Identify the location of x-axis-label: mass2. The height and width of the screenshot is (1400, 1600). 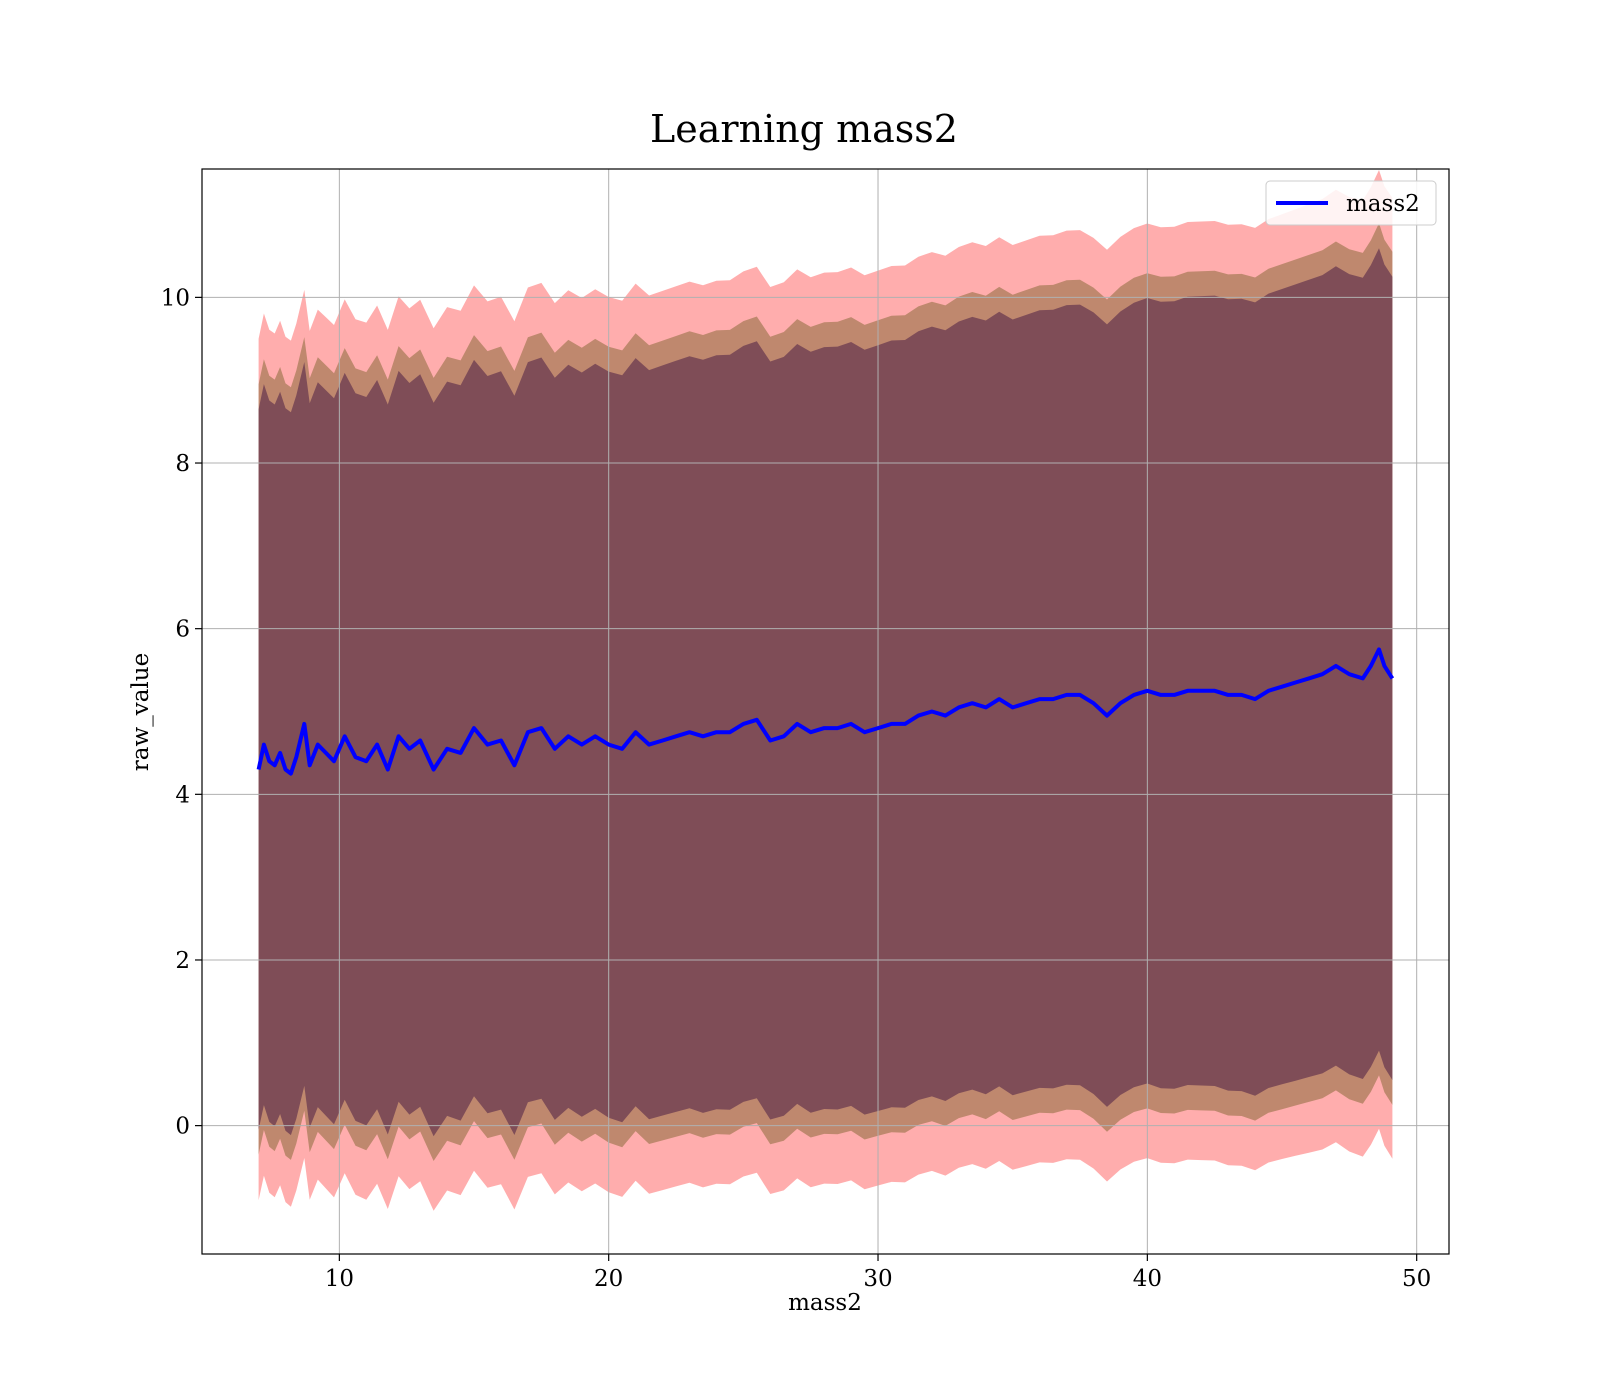
(825, 1303).